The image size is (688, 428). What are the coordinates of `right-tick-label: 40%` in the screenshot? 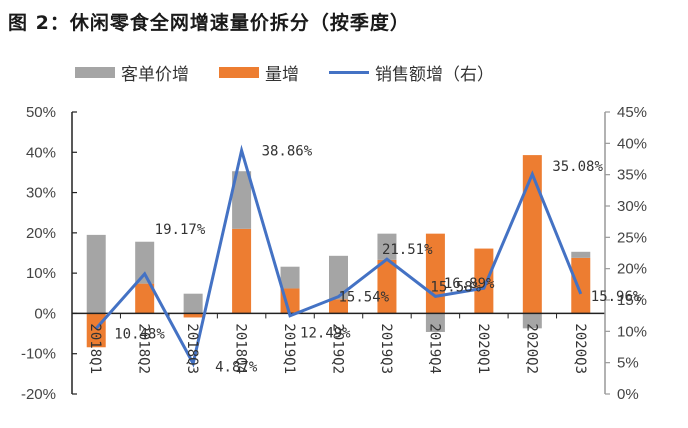 It's located at (632, 143).